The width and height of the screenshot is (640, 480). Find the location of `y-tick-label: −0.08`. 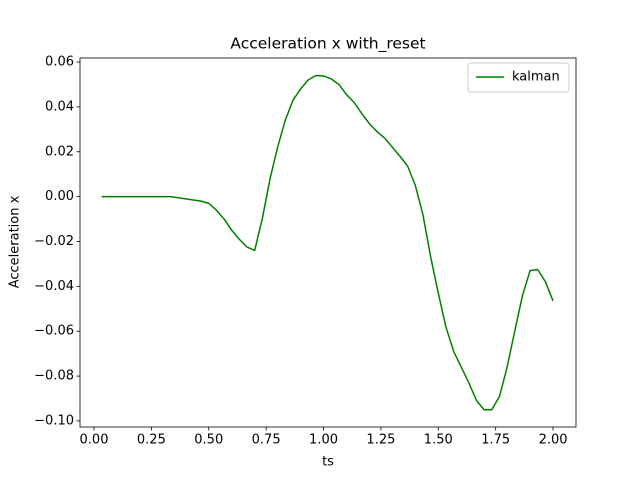

y-tick-label: −0.08 is located at coordinates (54, 376).